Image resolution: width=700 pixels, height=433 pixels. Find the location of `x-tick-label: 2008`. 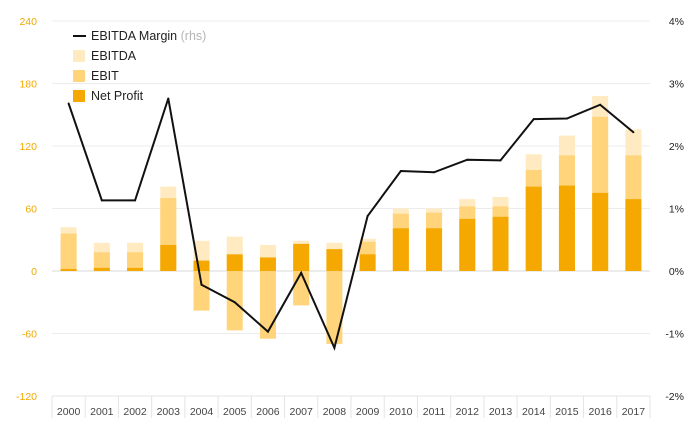

x-tick-label: 2008 is located at coordinates (335, 412).